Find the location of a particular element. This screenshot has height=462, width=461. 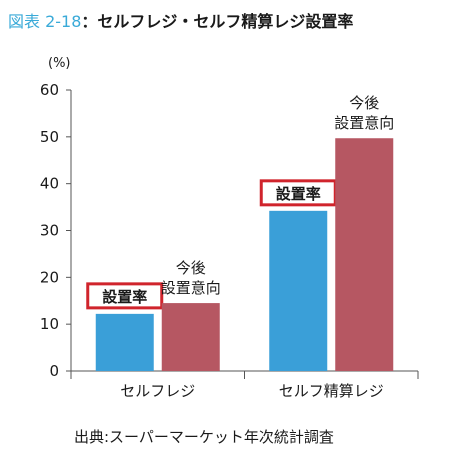

y-tick-label: 20 is located at coordinates (49, 277).